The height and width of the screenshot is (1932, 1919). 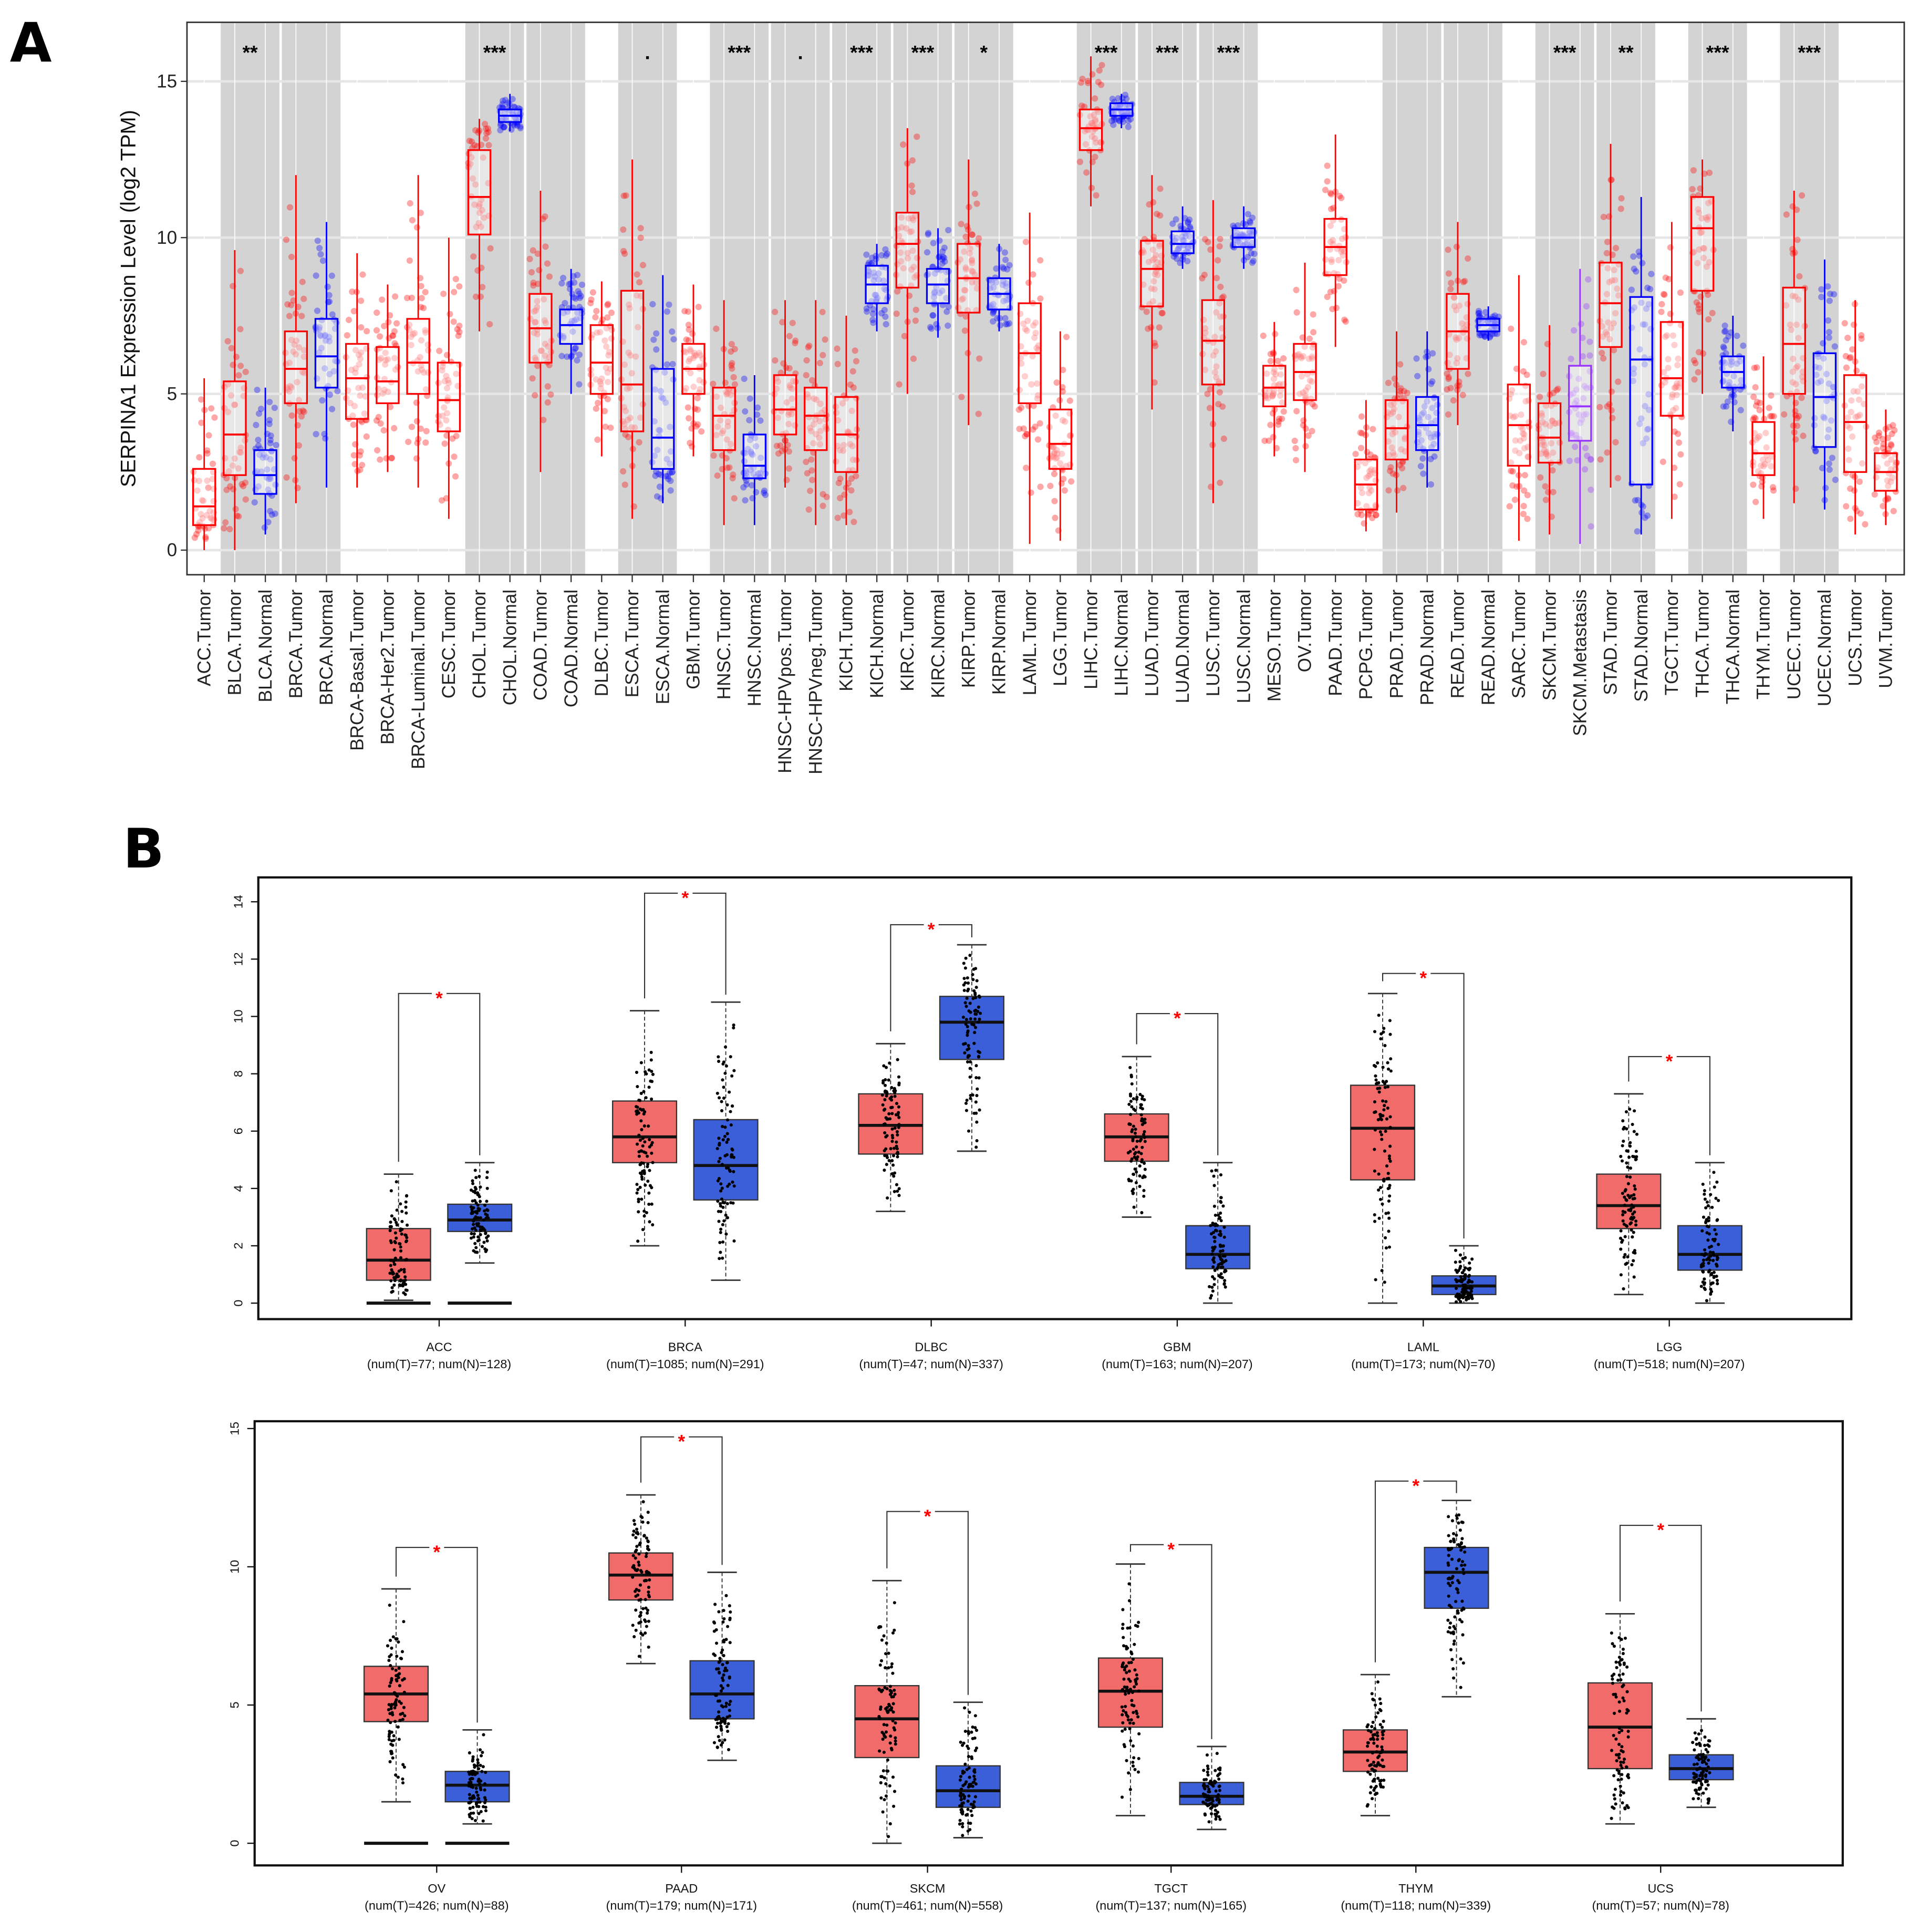 What do you see at coordinates (234, 1567) in the screenshot?
I see `y-tick-label: 10` at bounding box center [234, 1567].